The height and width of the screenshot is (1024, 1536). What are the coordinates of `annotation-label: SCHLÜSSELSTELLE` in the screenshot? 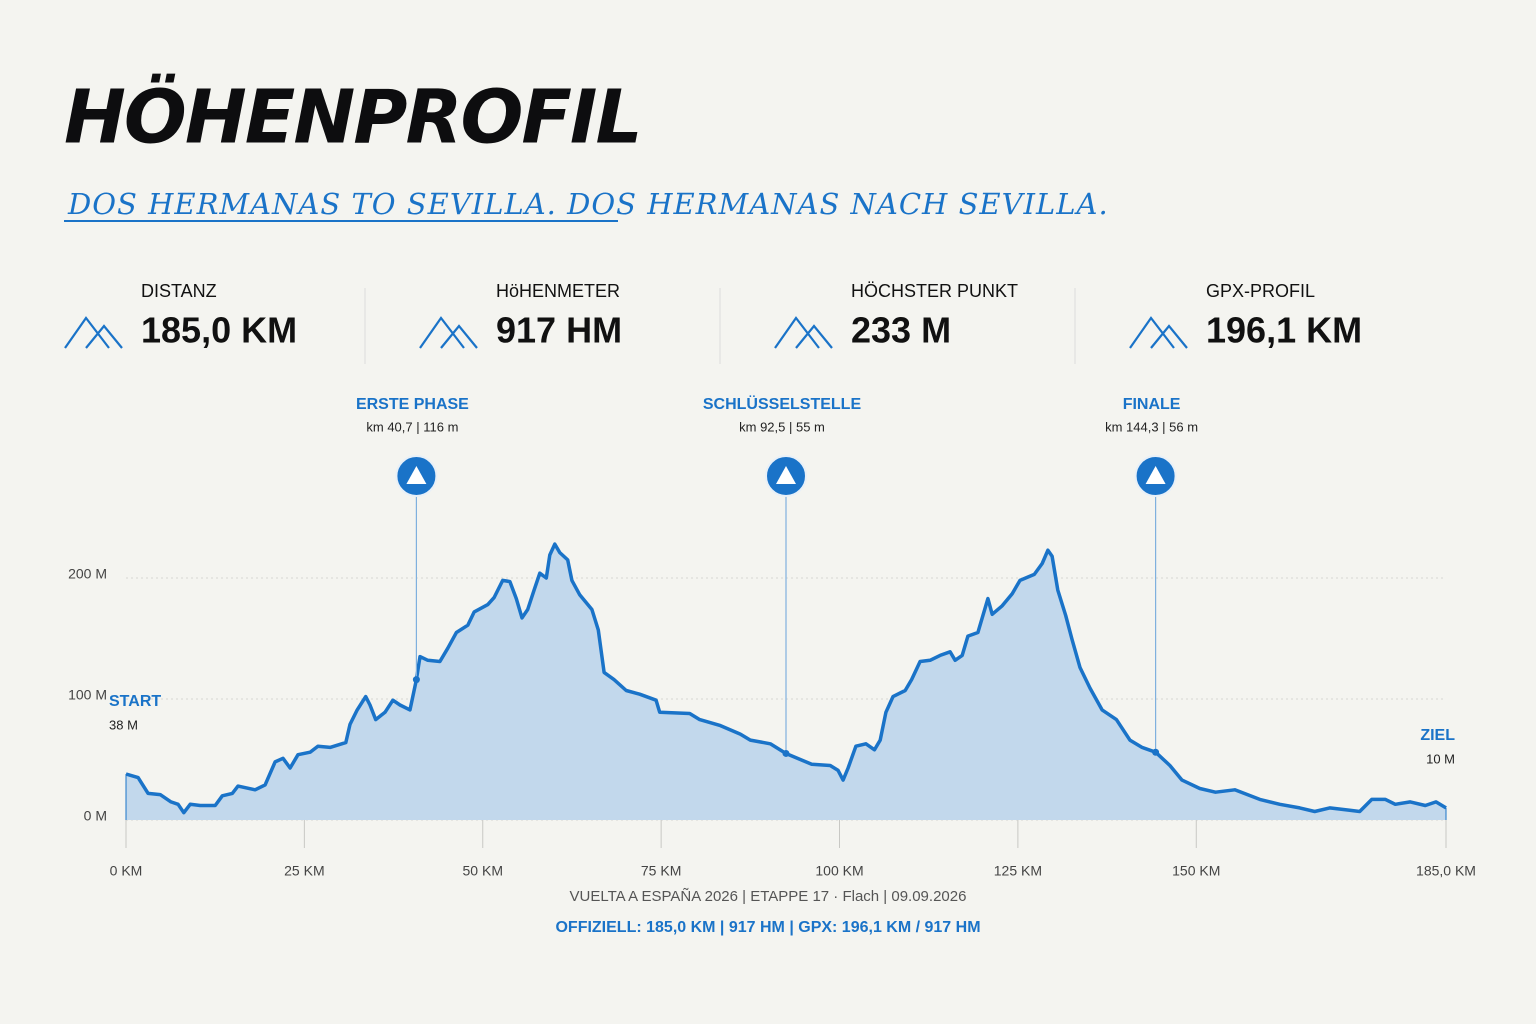 It's located at (782, 403).